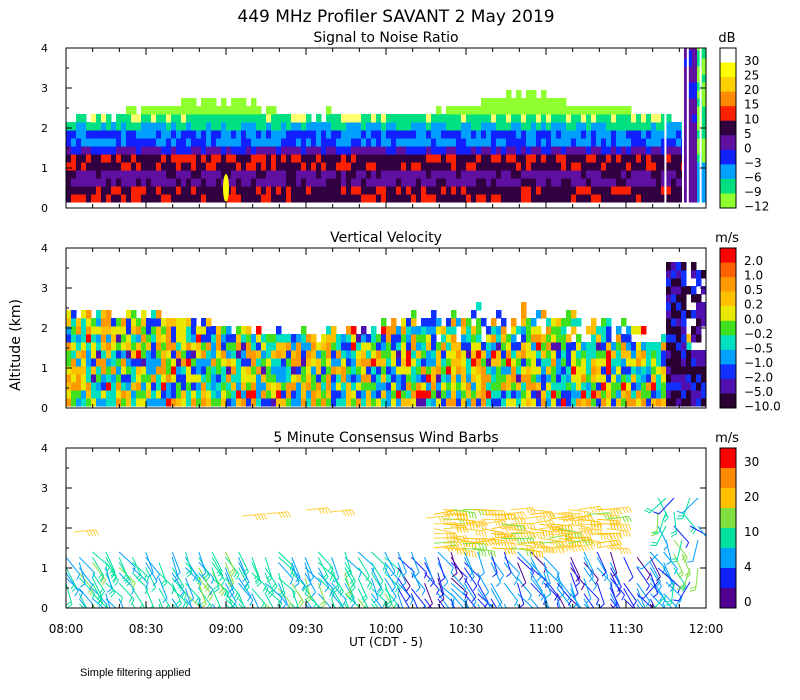  What do you see at coordinates (44, 488) in the screenshot?
I see `y-tick-label: 3` at bounding box center [44, 488].